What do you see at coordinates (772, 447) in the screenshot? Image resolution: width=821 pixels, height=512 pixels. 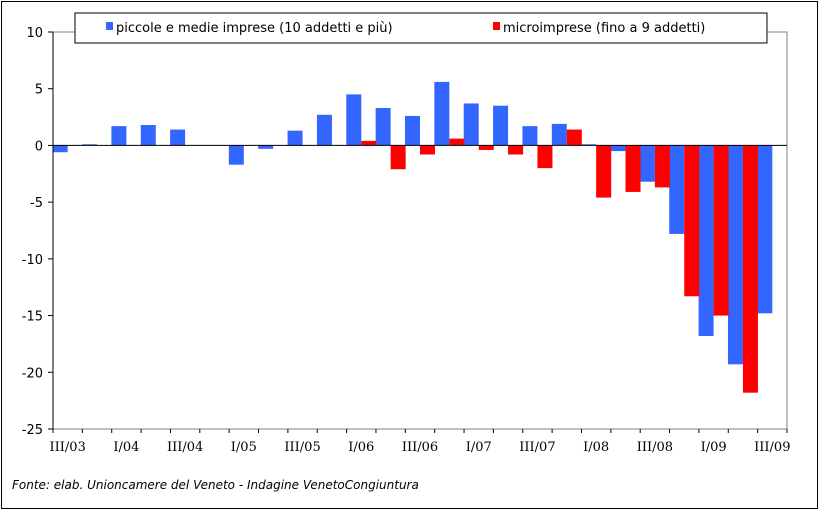 I see `x-tick-label: III/09` at bounding box center [772, 447].